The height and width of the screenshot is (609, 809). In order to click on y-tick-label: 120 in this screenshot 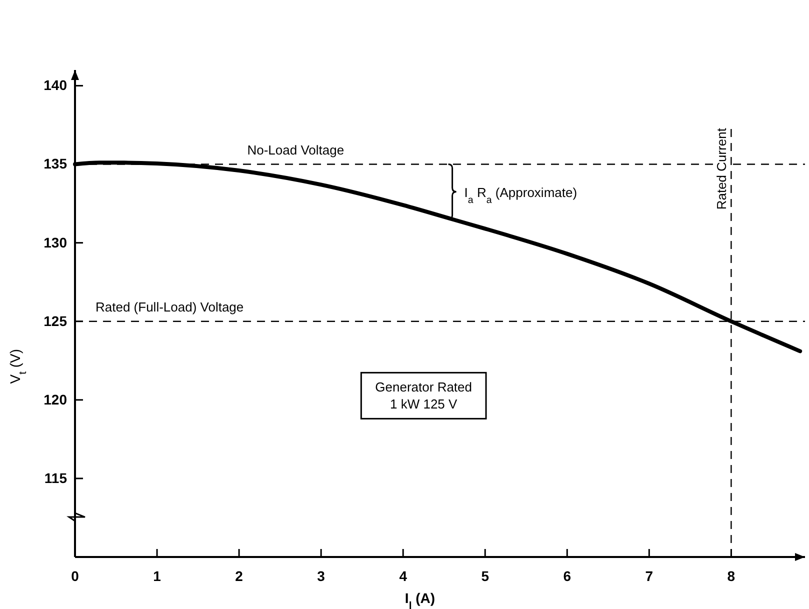, I will do `click(56, 399)`.